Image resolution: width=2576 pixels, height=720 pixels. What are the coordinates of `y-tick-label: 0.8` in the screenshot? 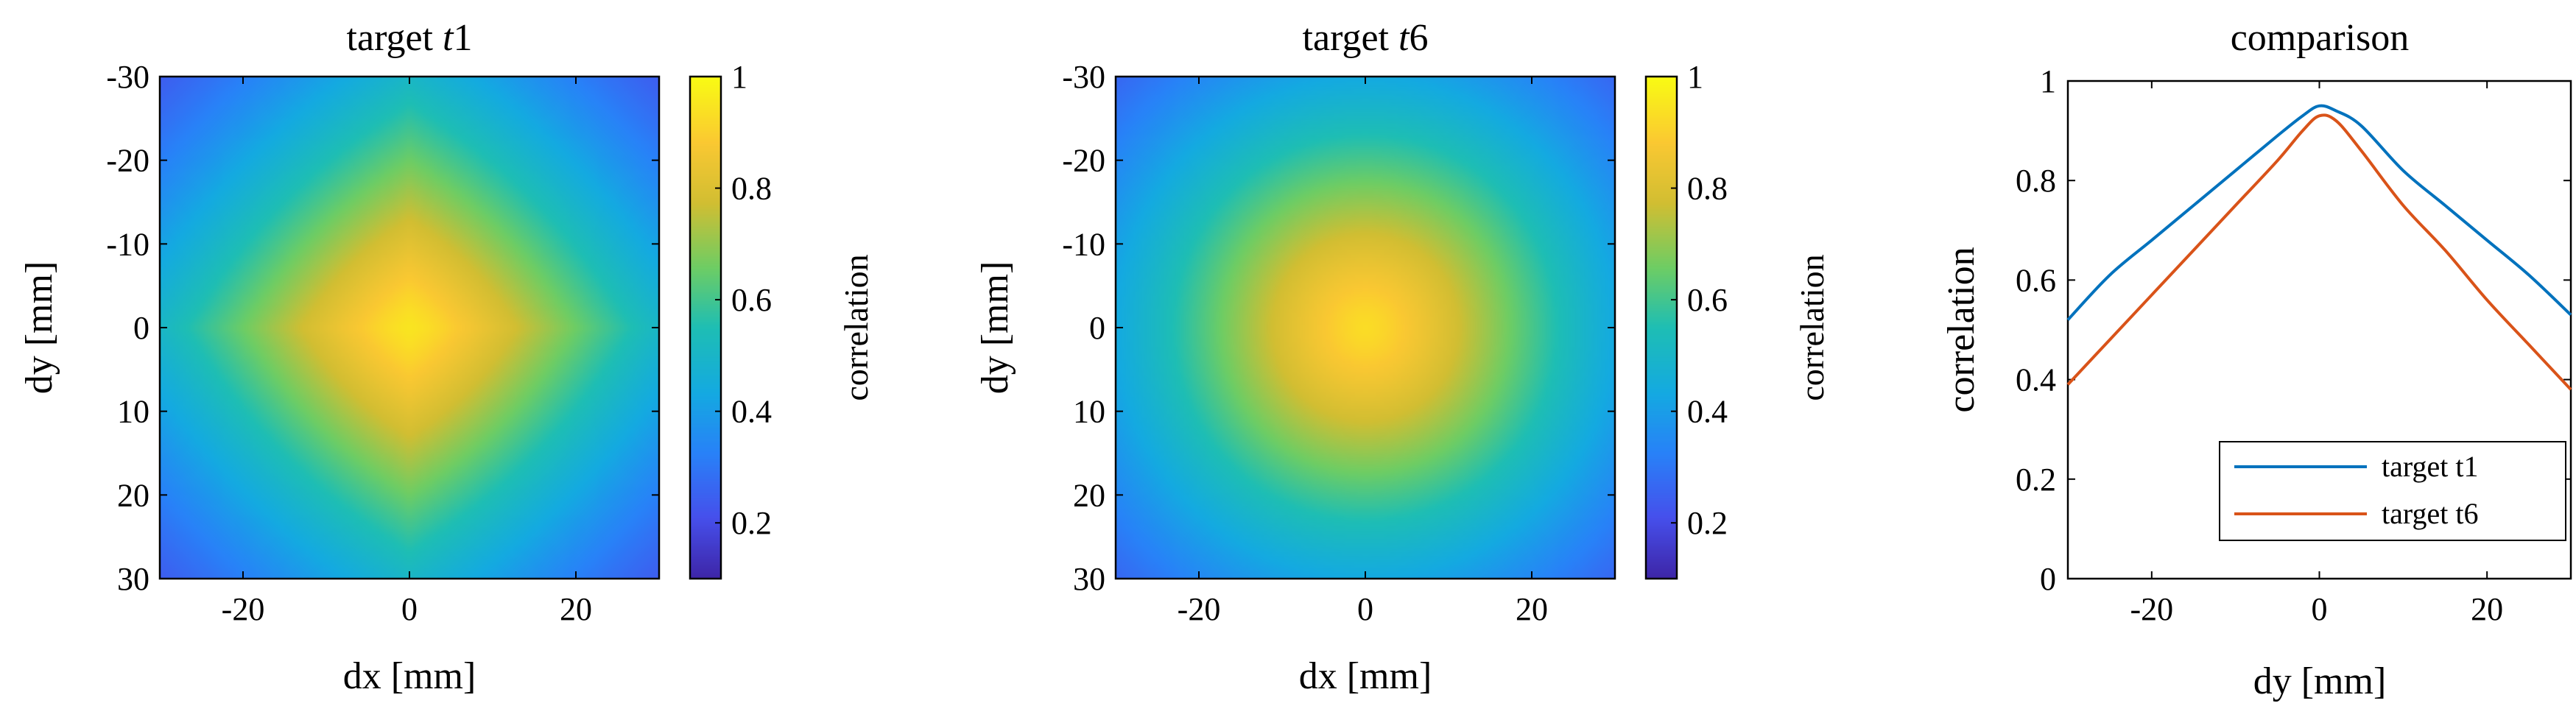 It's located at (2036, 181).